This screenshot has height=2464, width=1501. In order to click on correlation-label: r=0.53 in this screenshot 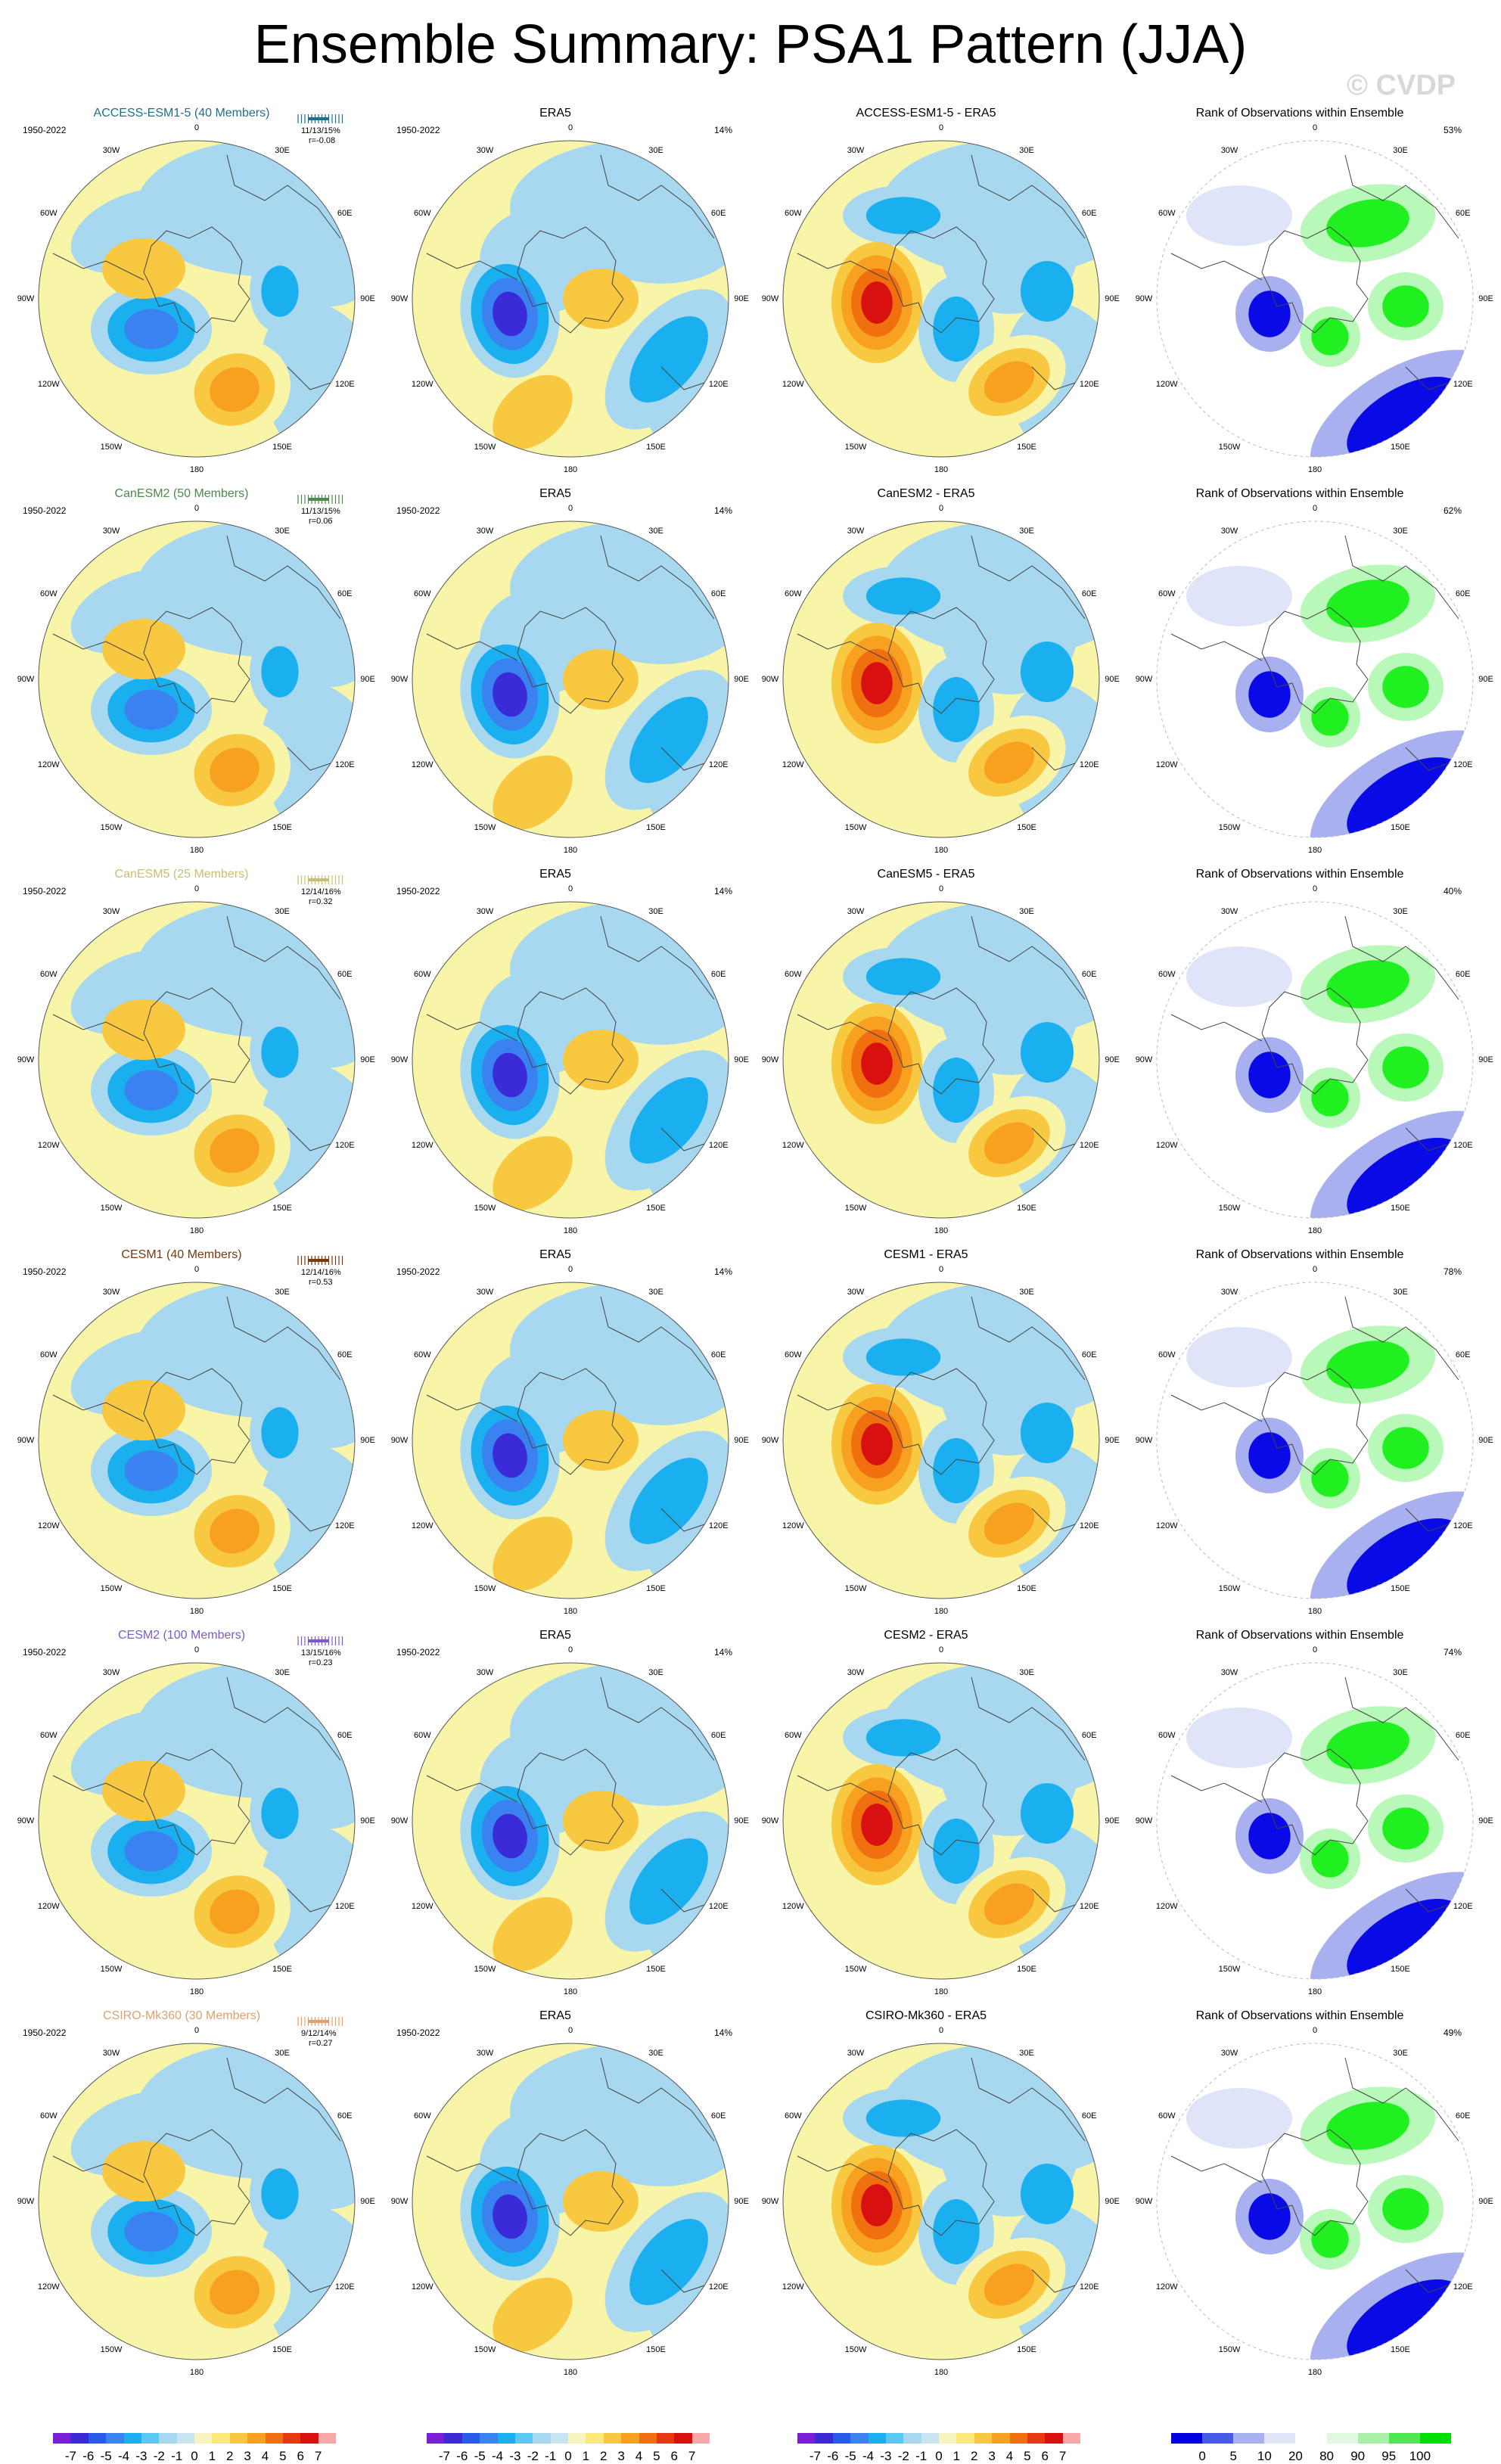, I will do `click(321, 1282)`.